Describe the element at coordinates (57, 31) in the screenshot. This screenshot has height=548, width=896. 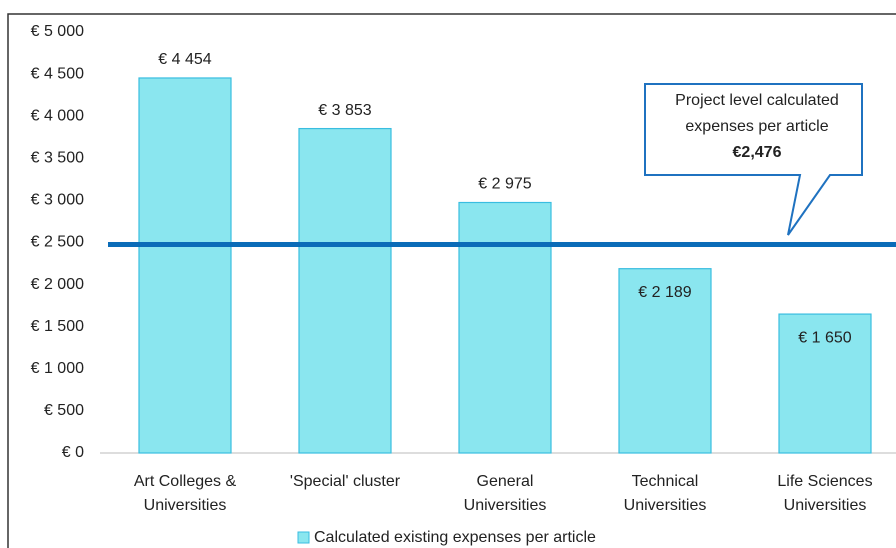
I see `y-tick-label: € 5 000` at that location.